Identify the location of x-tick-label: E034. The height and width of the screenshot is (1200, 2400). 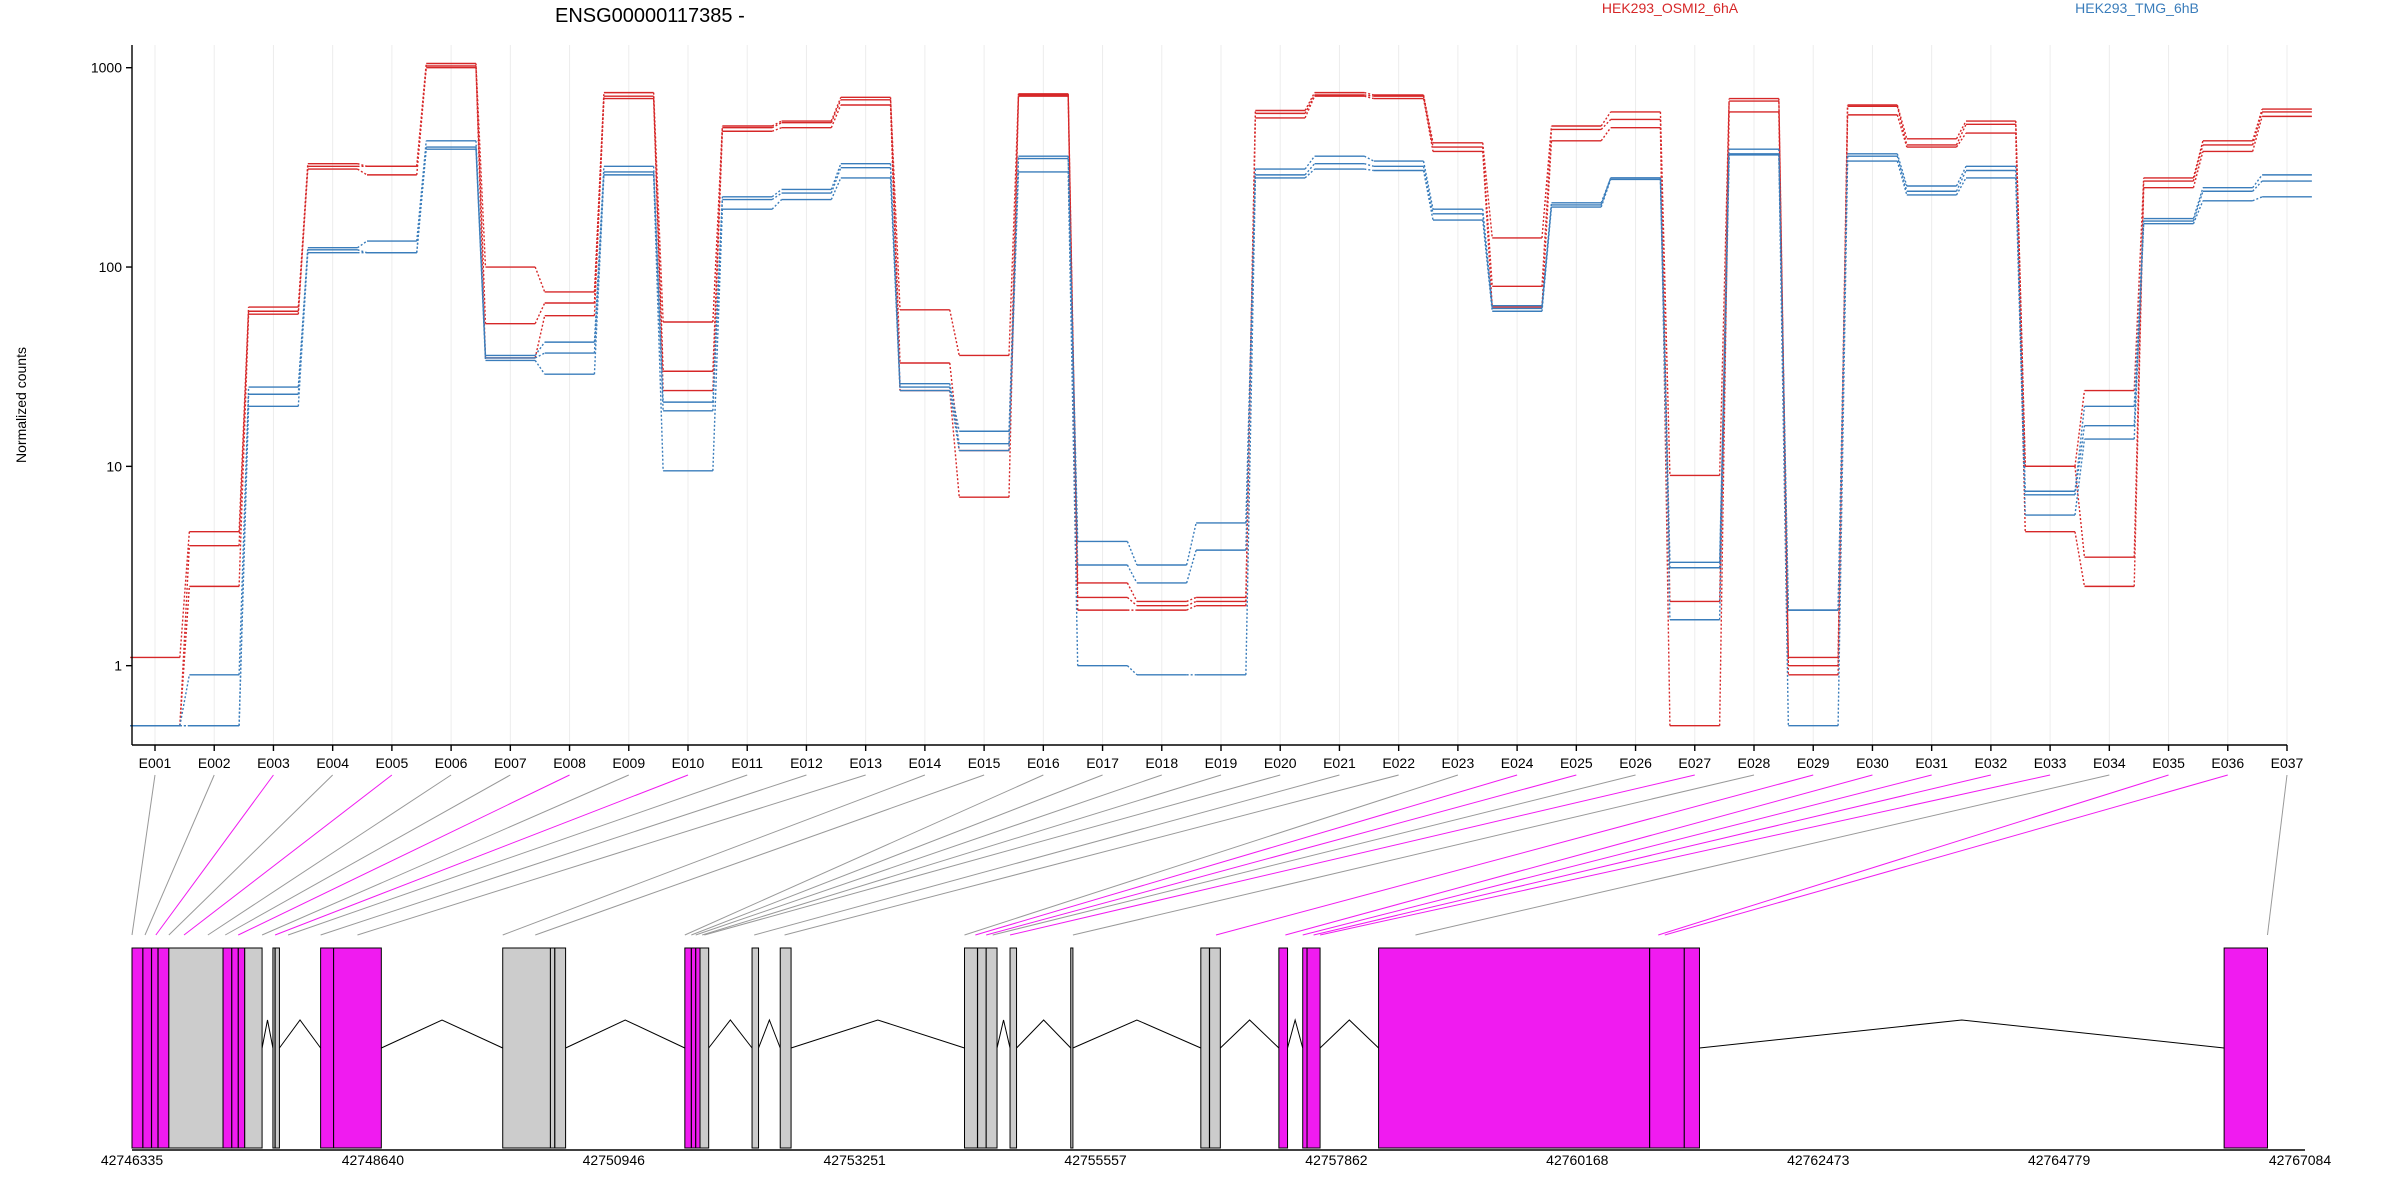
(2109, 763).